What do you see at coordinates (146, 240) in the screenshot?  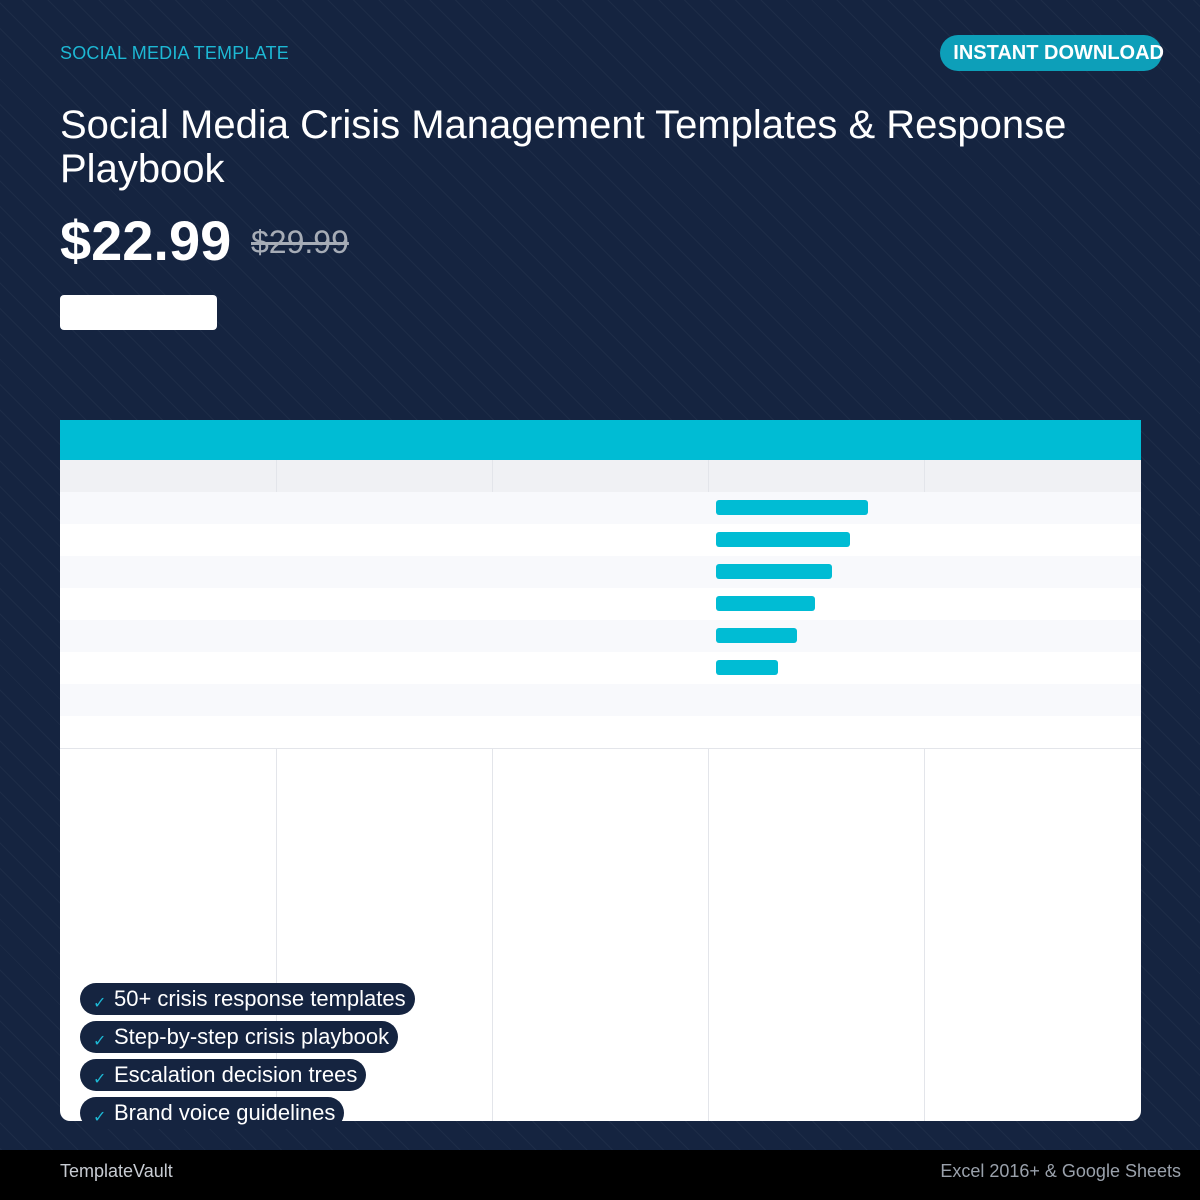 I see `current-price: $22.99` at bounding box center [146, 240].